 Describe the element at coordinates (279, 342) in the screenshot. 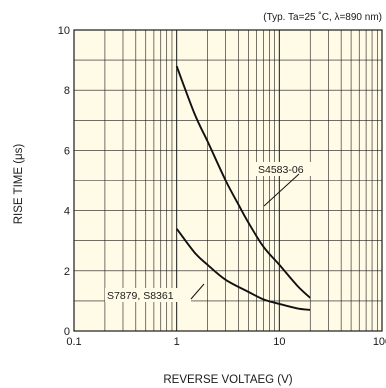

I see `x-tick-label: 10` at that location.